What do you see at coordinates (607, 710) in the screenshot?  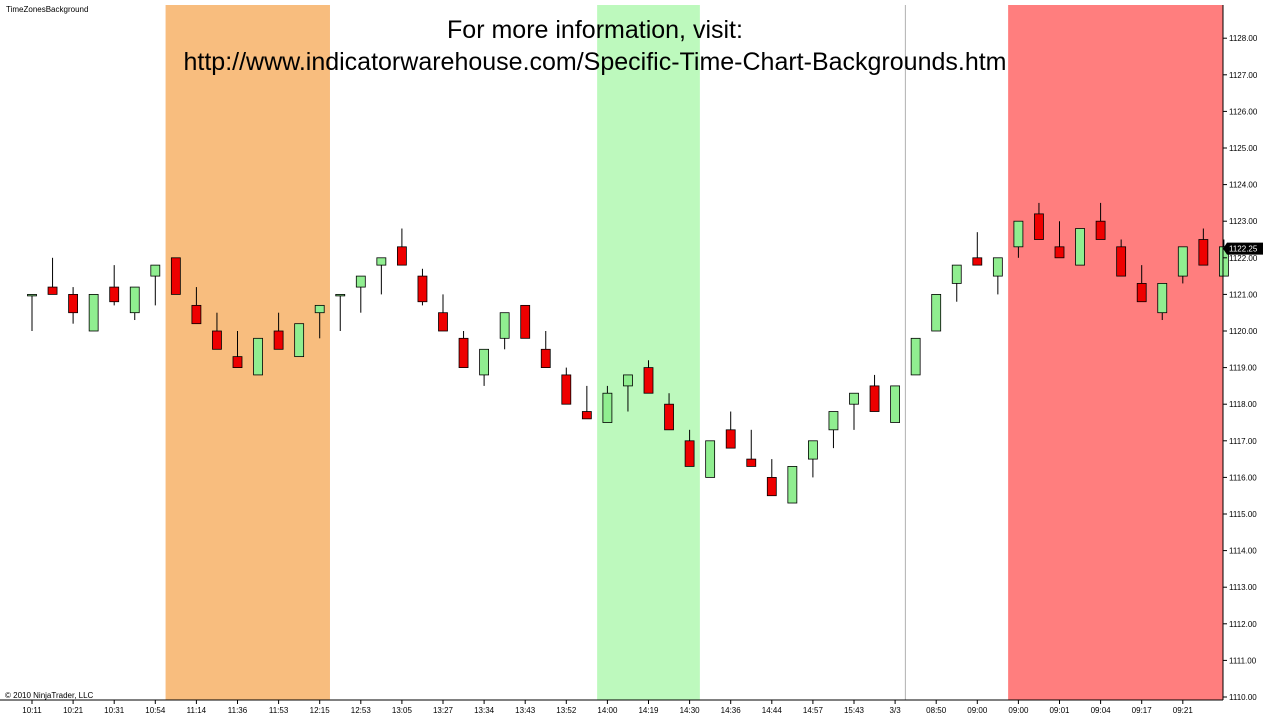 I see `x-tick-label: 14:00` at bounding box center [607, 710].